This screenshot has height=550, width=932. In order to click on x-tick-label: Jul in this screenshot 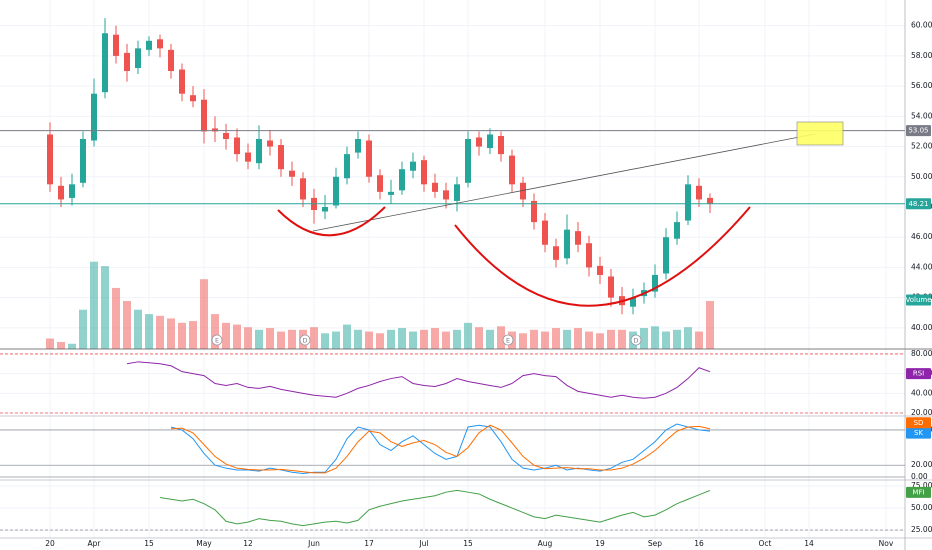, I will do `click(423, 543)`.